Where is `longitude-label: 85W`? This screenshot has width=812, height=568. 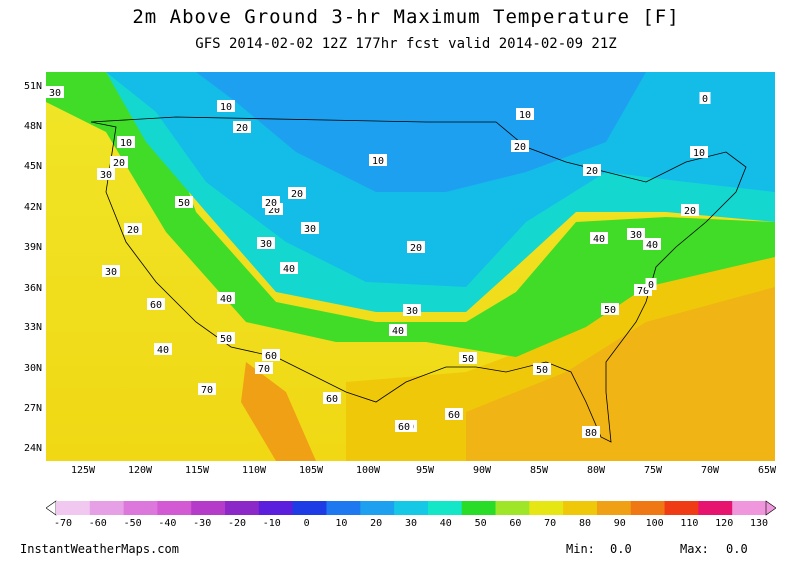
longitude-label: 85W is located at coordinates (539, 470).